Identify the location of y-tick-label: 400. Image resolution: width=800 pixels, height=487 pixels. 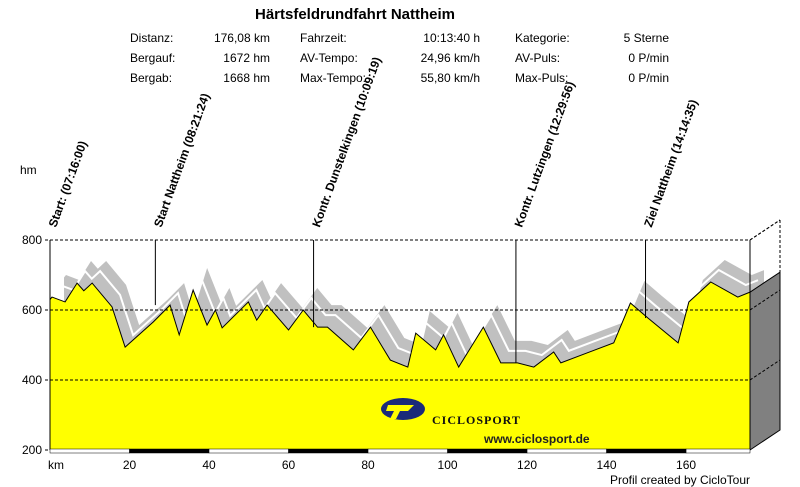
(32, 380).